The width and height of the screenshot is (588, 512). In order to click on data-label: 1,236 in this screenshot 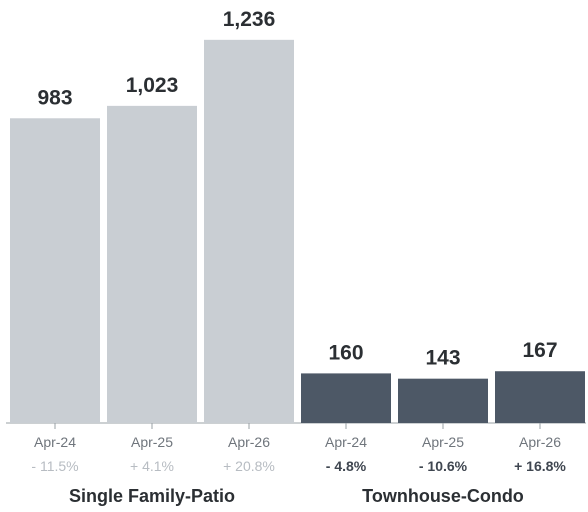, I will do `click(249, 19)`.